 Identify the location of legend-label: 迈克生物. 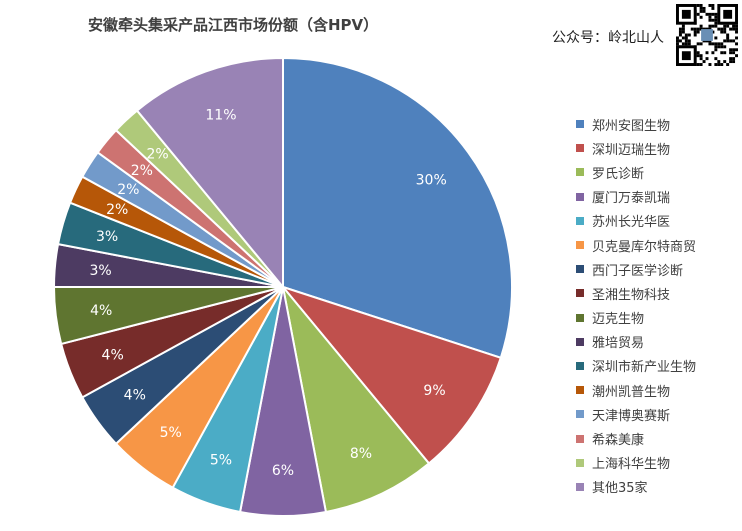
(618, 320).